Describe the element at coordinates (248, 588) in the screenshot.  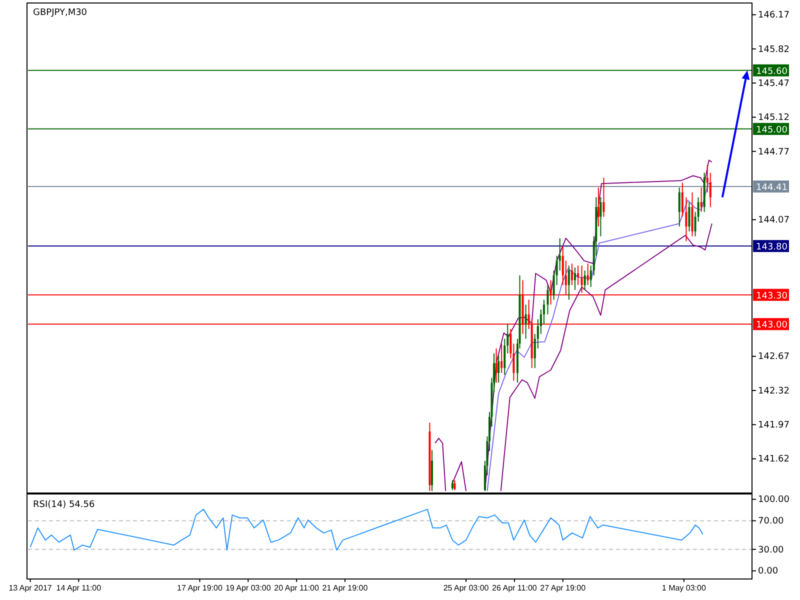
I see `x-tick-label: 19 Apr 03:00` at that location.